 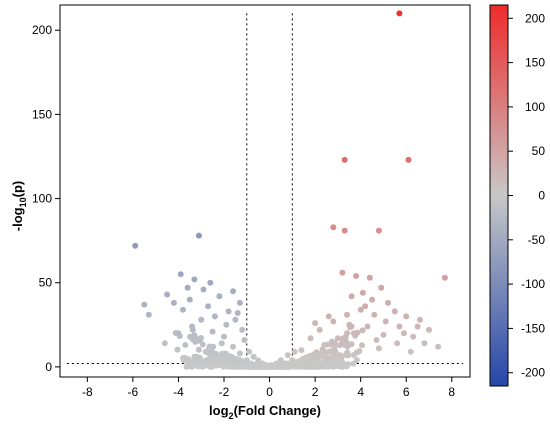 What do you see at coordinates (533, 373) in the screenshot?
I see `colorbar-tick-label: -200` at bounding box center [533, 373].